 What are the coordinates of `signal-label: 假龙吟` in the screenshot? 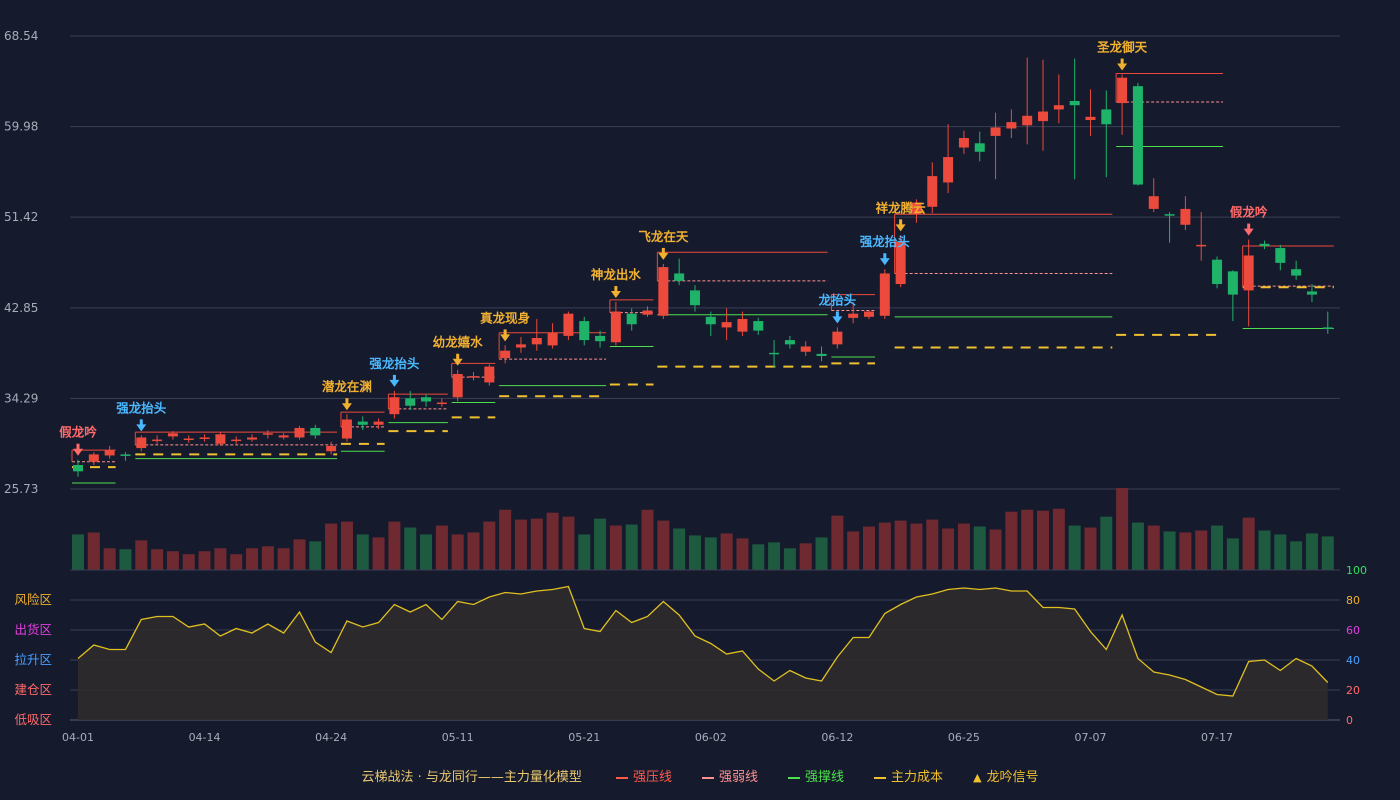 It's located at (78, 432).